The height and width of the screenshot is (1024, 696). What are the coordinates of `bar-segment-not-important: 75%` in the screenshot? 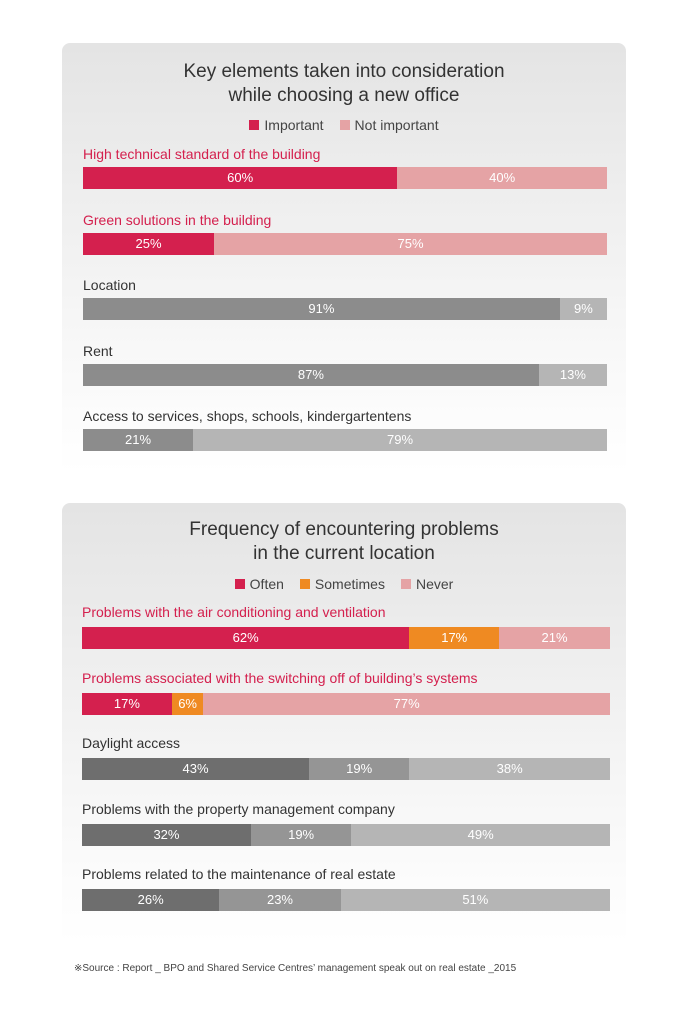 It's located at (410, 243).